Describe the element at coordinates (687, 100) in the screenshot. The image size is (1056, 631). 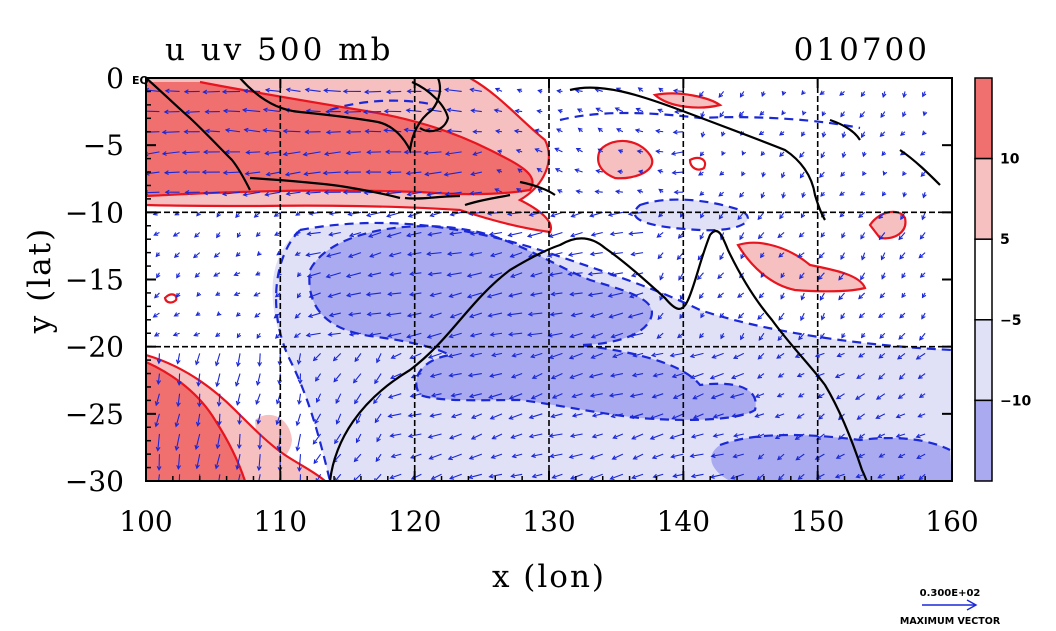
I see `fill-plus5-top` at that location.